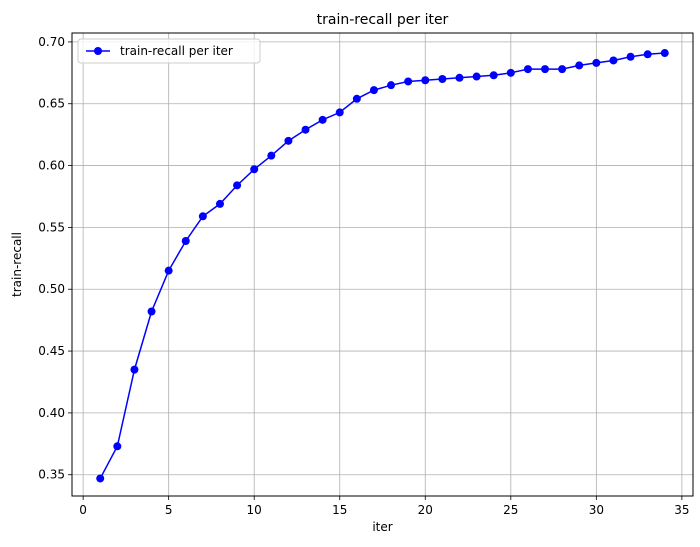 This screenshot has width=700, height=547. I want to click on legend: train-recall per iter, so click(169, 51).